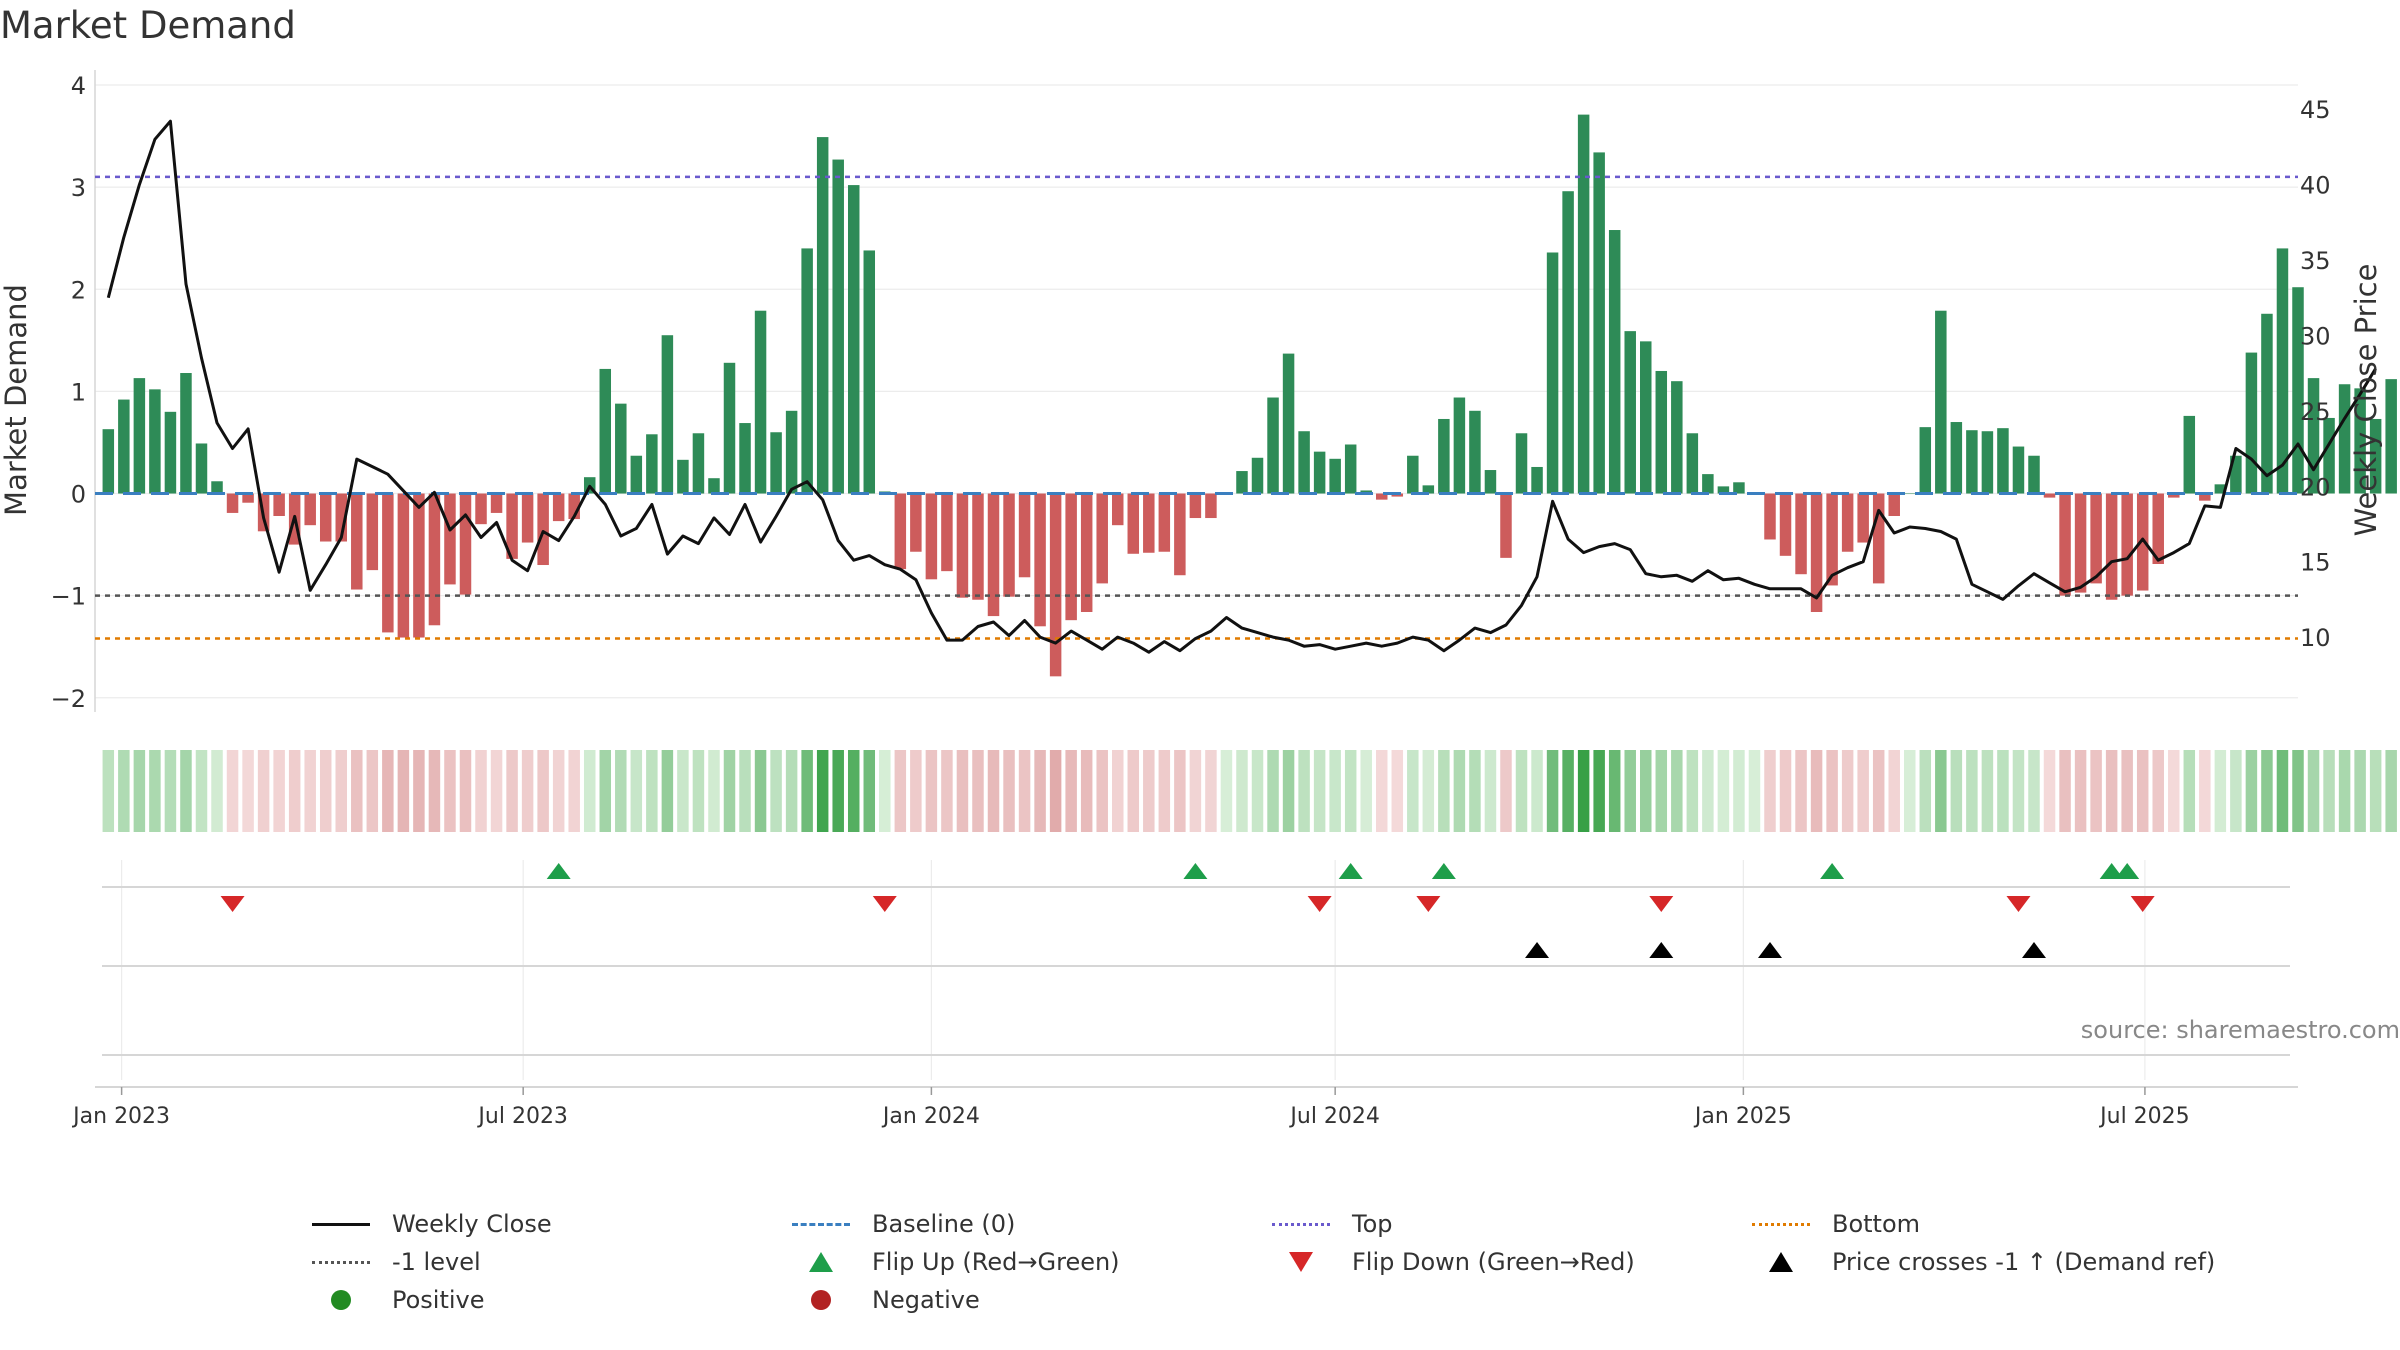 The width and height of the screenshot is (2400, 1350). Describe the element at coordinates (1249, 791) in the screenshot. I see `demand-heat-strip` at that location.